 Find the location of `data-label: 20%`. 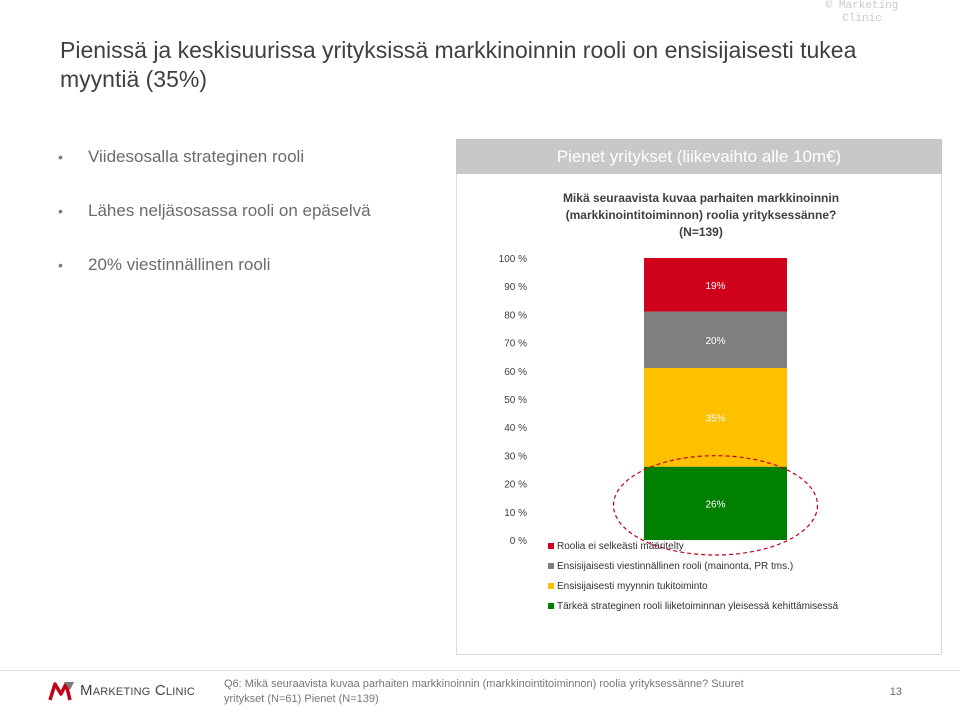

data-label: 20% is located at coordinates (715, 341).